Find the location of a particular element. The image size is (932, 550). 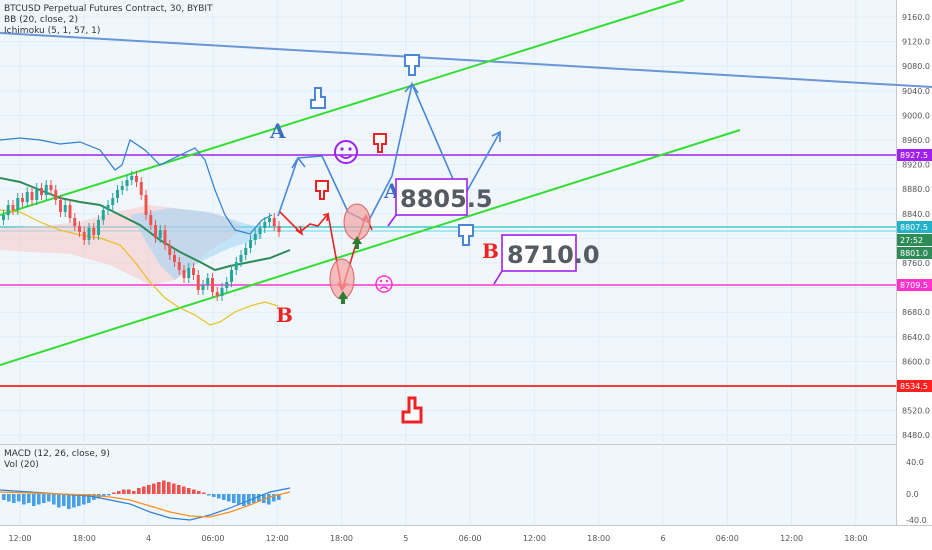

time-tick-label: 06:00 is located at coordinates (727, 538).